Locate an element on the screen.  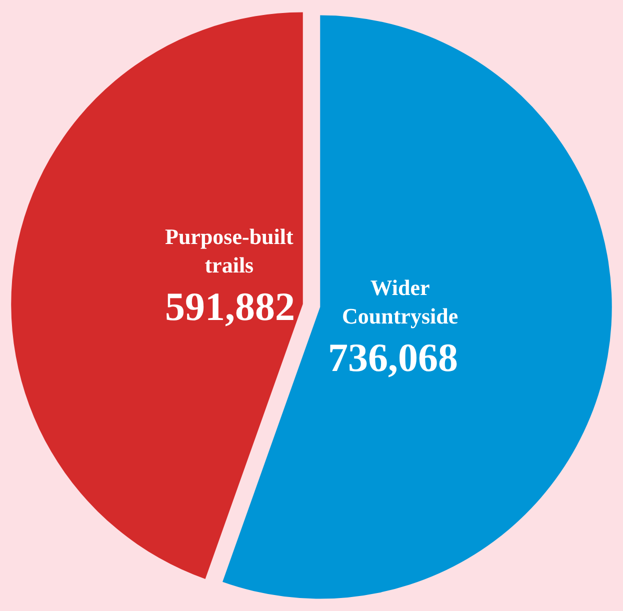
data-label: 591,882 is located at coordinates (230, 306).